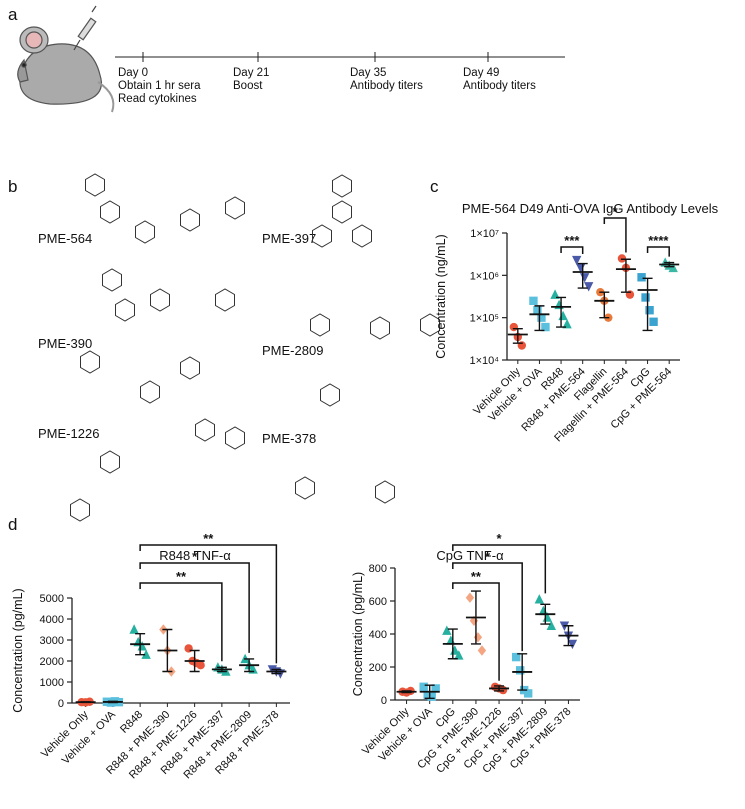 This screenshot has width=745, height=809. I want to click on timeline-day: Day 21, so click(251, 73).